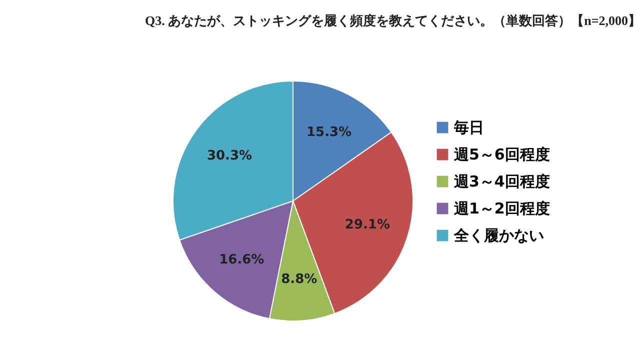 The width and height of the screenshot is (640, 342). I want to click on legend-label: 毎日, so click(468, 127).